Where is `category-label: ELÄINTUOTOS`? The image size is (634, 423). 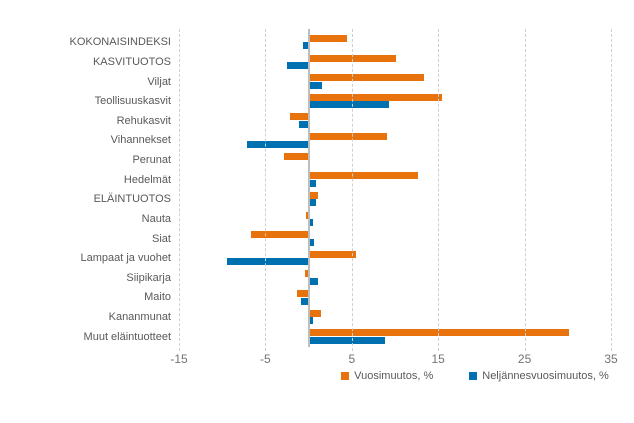 category-label: ELÄINTUOTOS is located at coordinates (132, 199).